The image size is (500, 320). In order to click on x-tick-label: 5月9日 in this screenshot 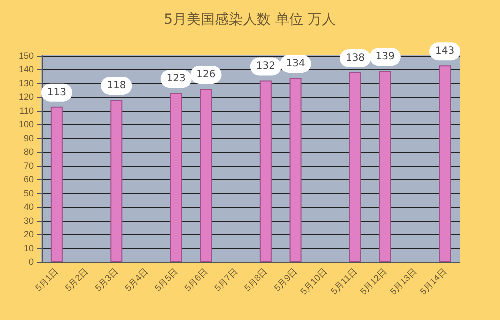, I will do `click(286, 280)`.